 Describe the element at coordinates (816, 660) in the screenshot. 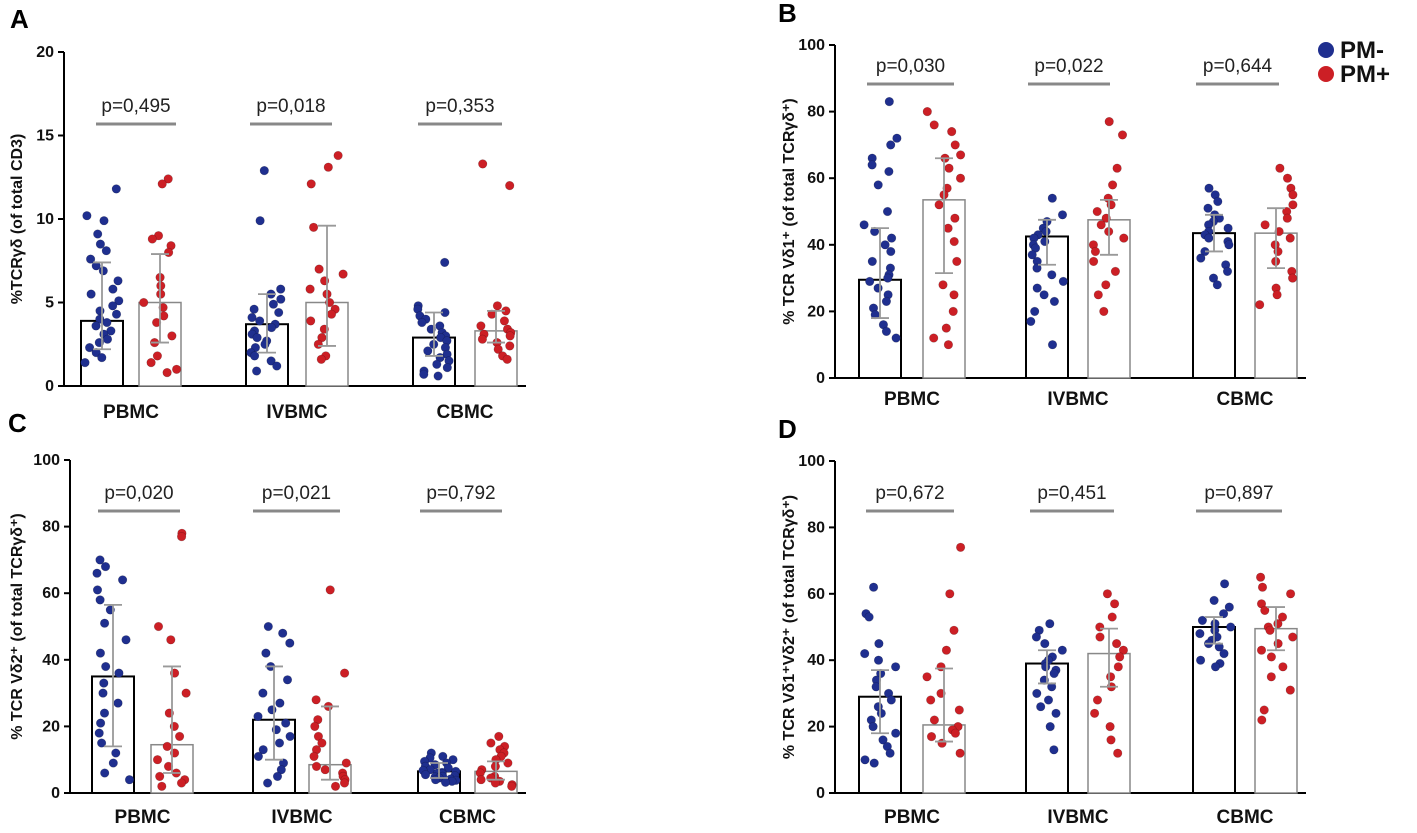

I see `y-tick-label: 40` at that location.